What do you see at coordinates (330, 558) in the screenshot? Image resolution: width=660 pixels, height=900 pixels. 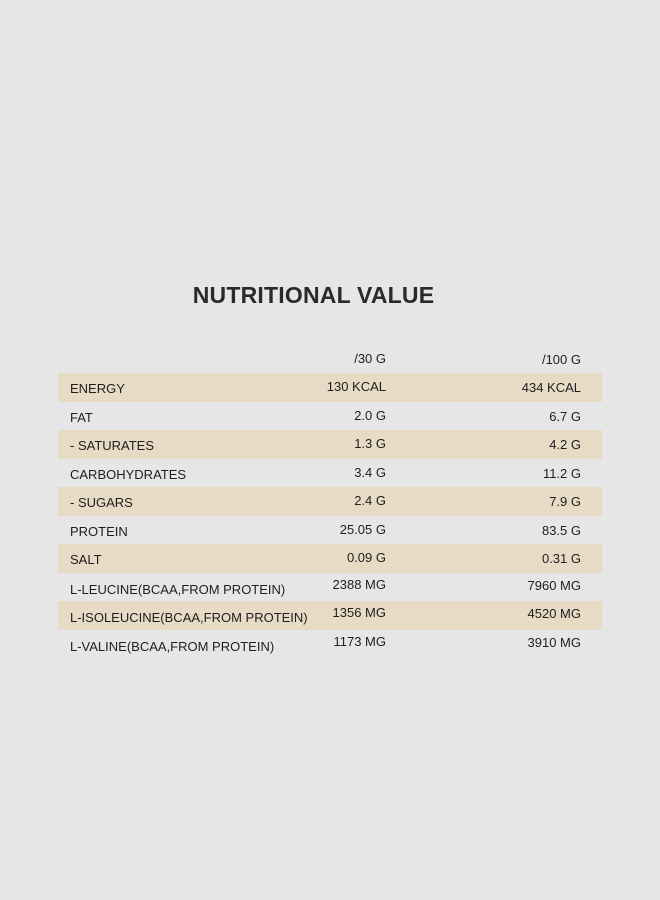 I see `table-row: SALT 0.09 G 0.31 G` at bounding box center [330, 558].